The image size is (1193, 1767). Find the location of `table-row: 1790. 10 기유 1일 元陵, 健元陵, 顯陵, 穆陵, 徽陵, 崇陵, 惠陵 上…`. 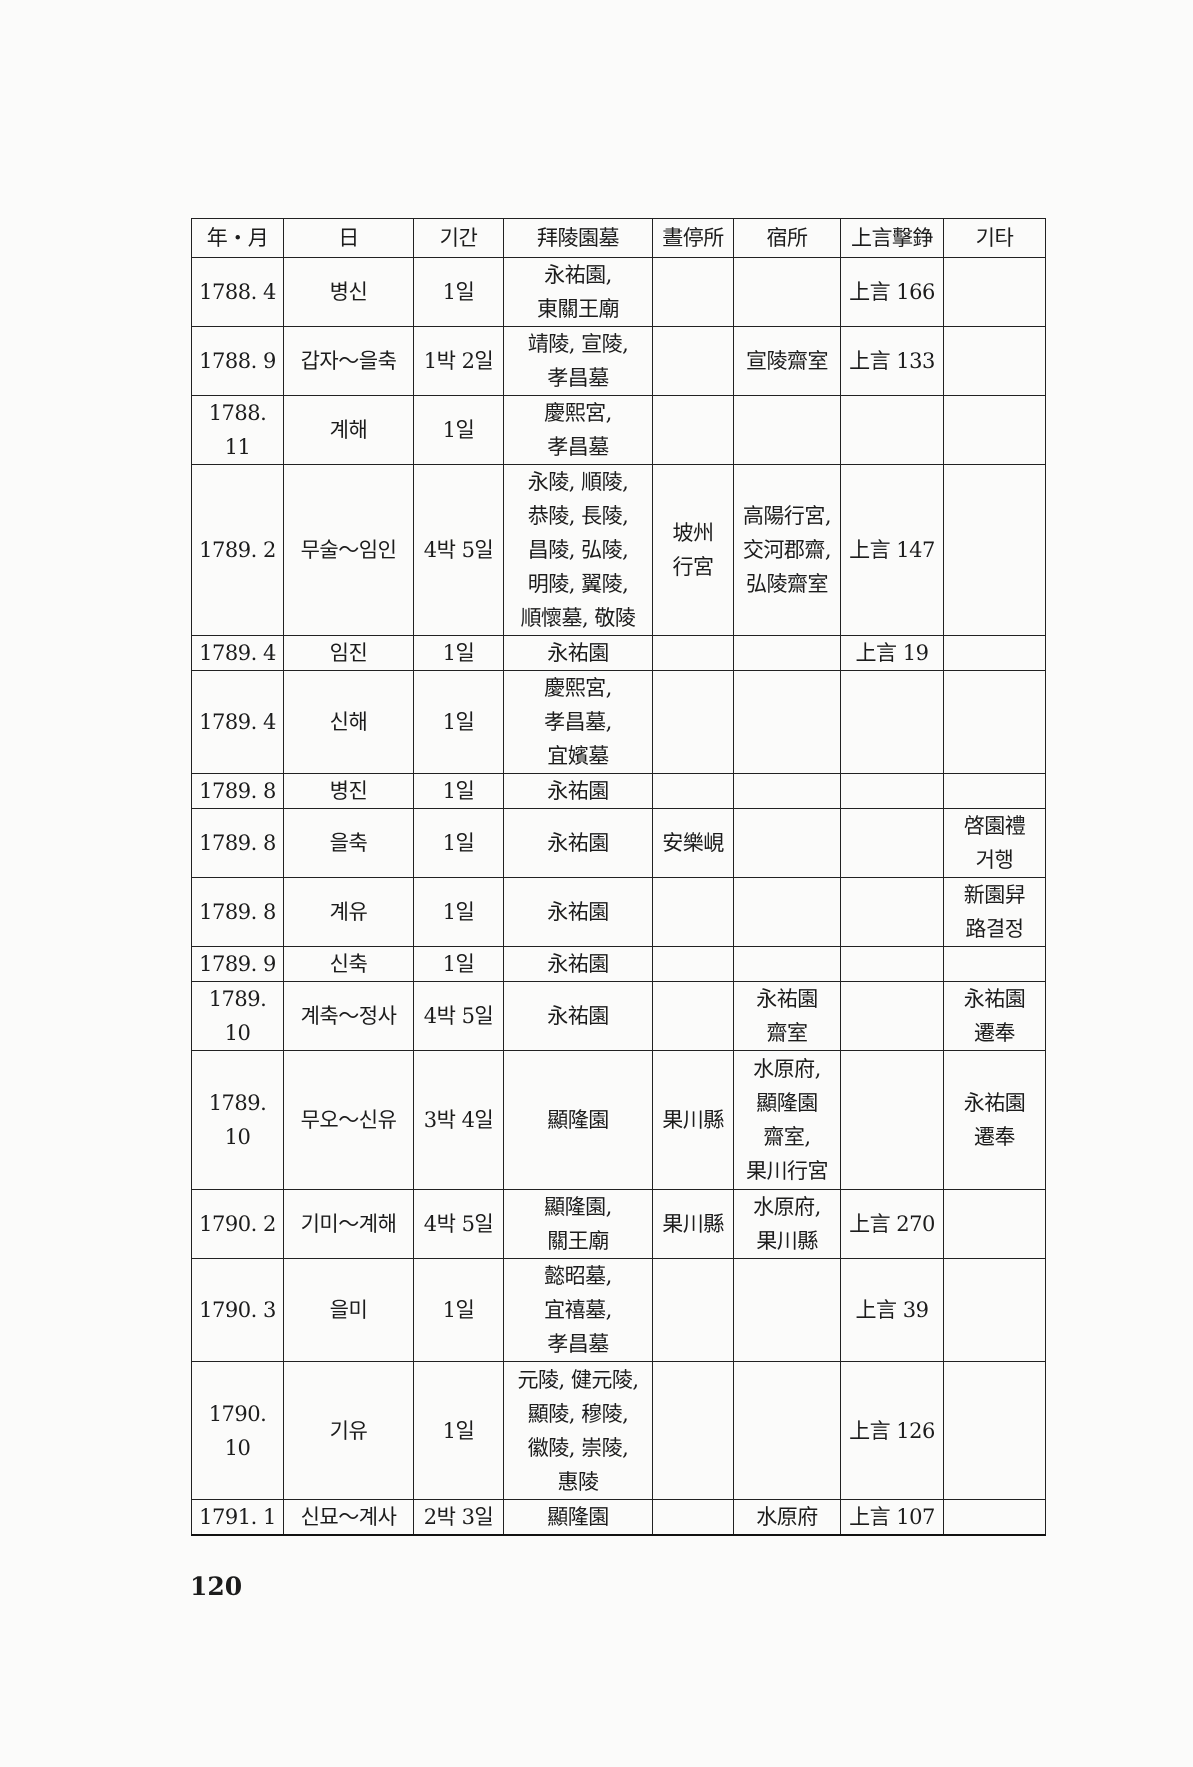

table-row: 1790. 10 기유 1일 元陵, 健元陵, 顯陵, 穆陵, 徽陵, 崇陵, 惠陵 上… is located at coordinates (618, 1430).